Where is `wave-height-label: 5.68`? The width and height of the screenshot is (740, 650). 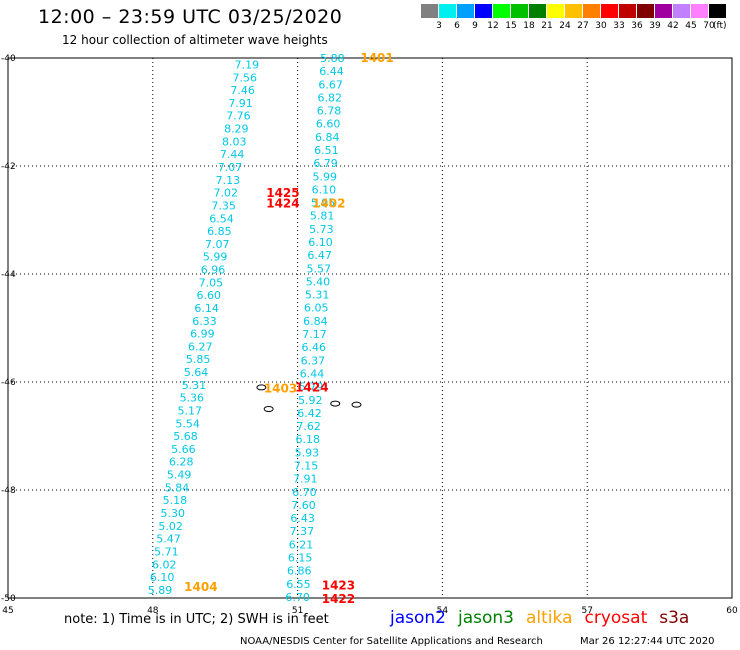
wave-height-label: 5.68 is located at coordinates (185, 436).